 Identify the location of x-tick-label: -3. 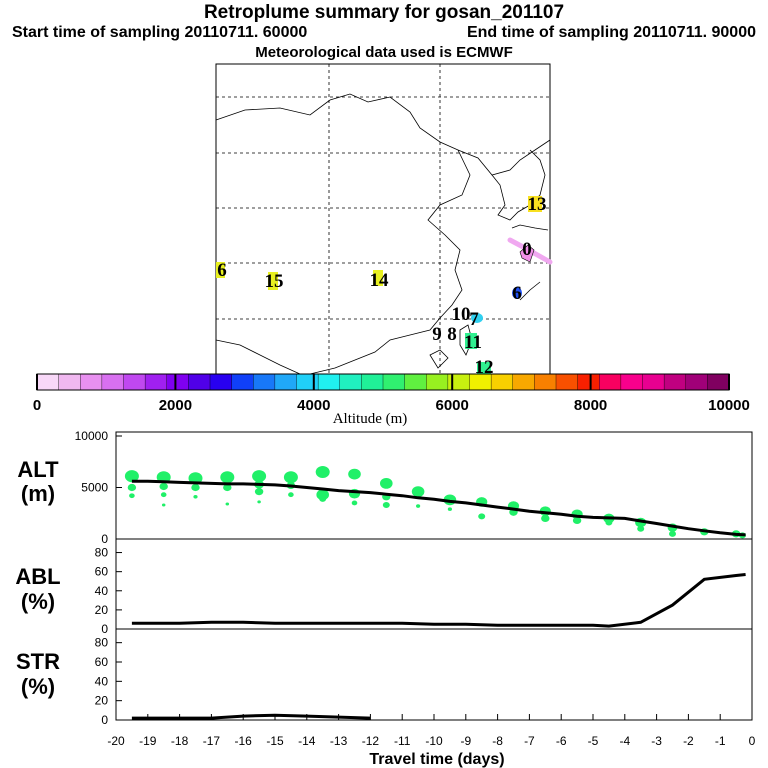
(656, 741).